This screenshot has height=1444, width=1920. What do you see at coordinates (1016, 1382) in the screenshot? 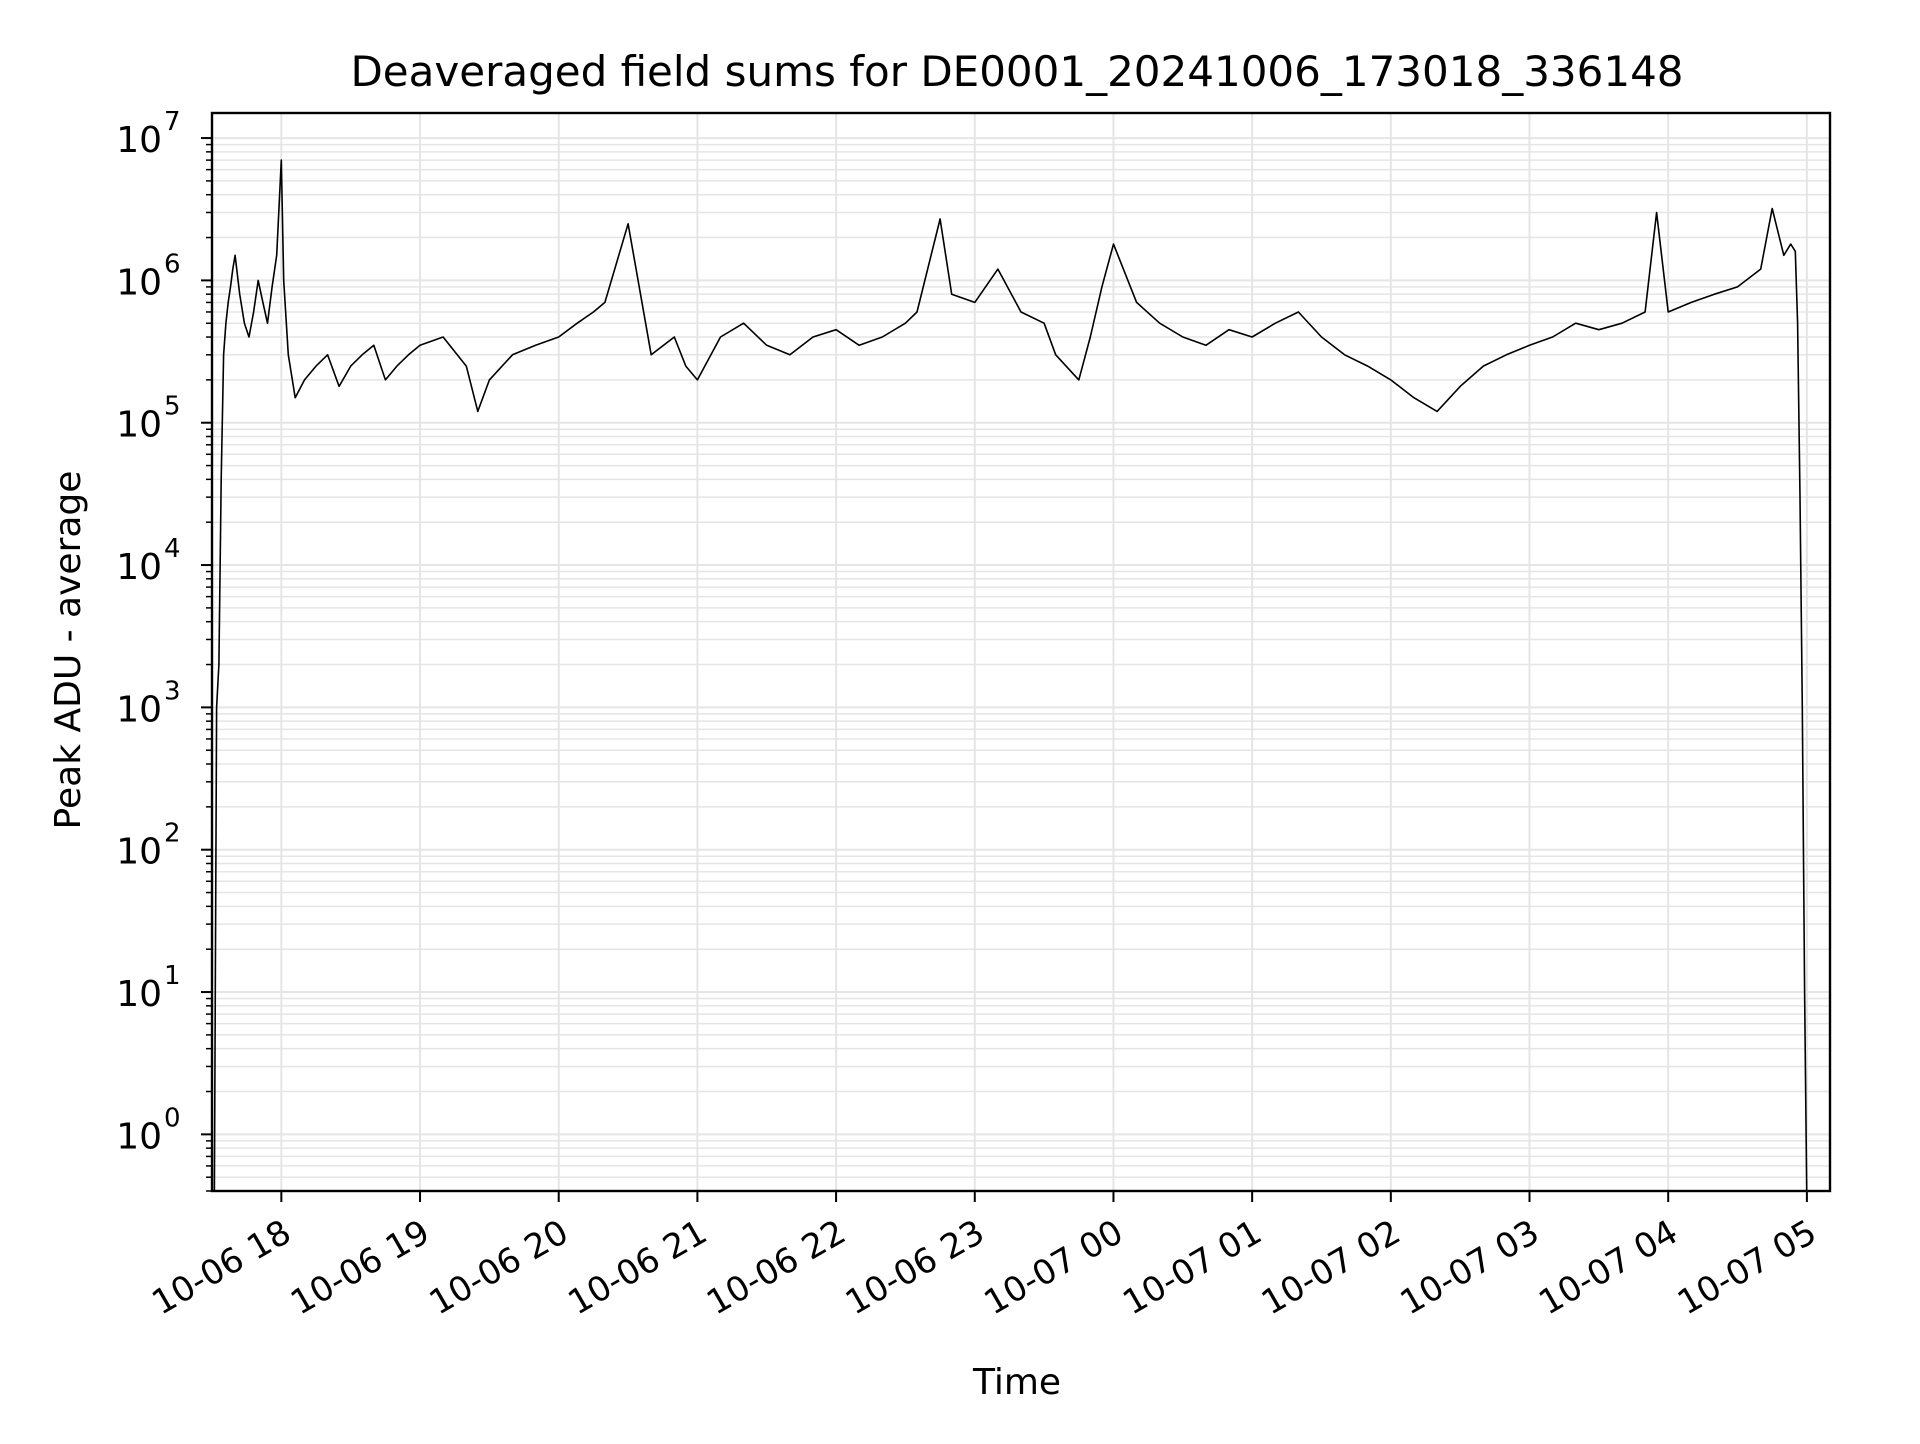
I see `x-axis-label: Time` at bounding box center [1016, 1382].